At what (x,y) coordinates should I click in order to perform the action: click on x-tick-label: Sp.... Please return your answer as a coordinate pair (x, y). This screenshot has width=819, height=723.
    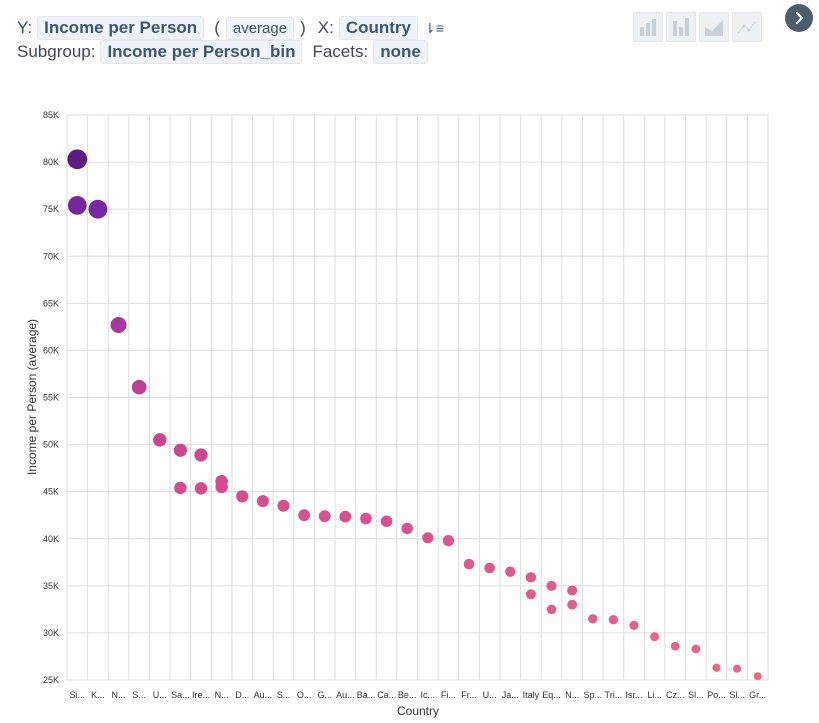
    Looking at the image, I should click on (592, 695).